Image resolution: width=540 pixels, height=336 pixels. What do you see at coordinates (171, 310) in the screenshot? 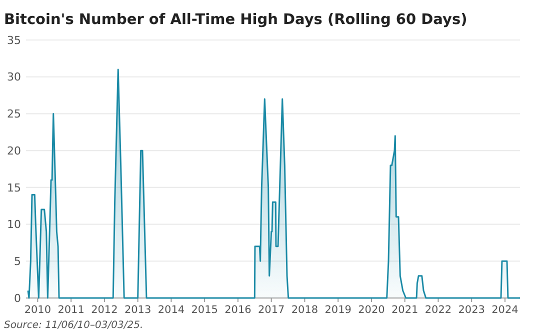
I see `x-tick-label: 2014` at bounding box center [171, 310].